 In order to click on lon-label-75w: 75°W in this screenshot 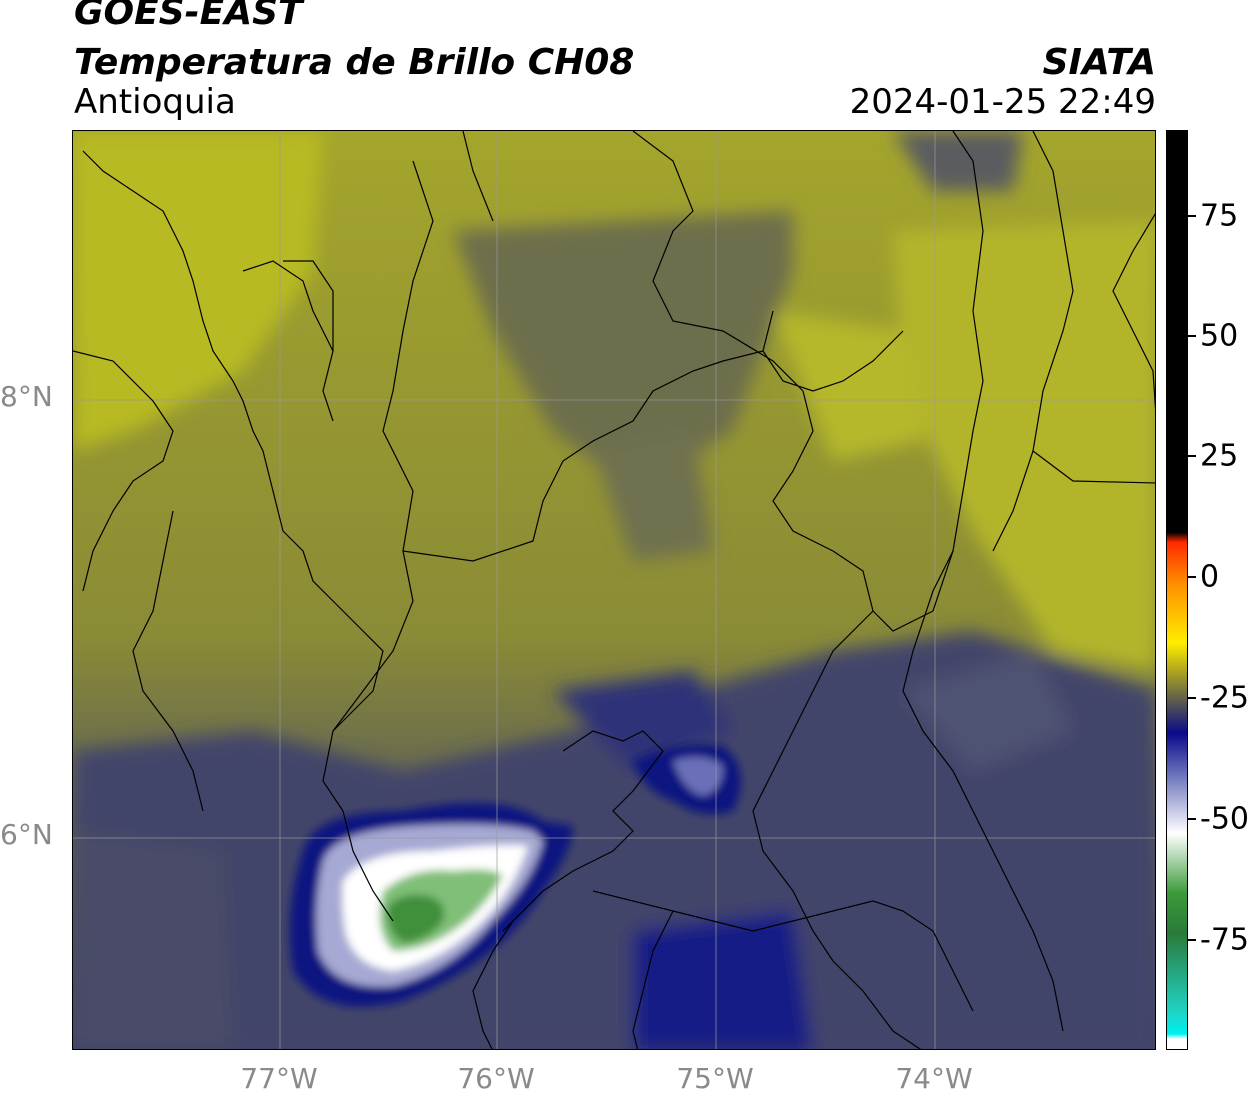, I will do `click(715, 1078)`.